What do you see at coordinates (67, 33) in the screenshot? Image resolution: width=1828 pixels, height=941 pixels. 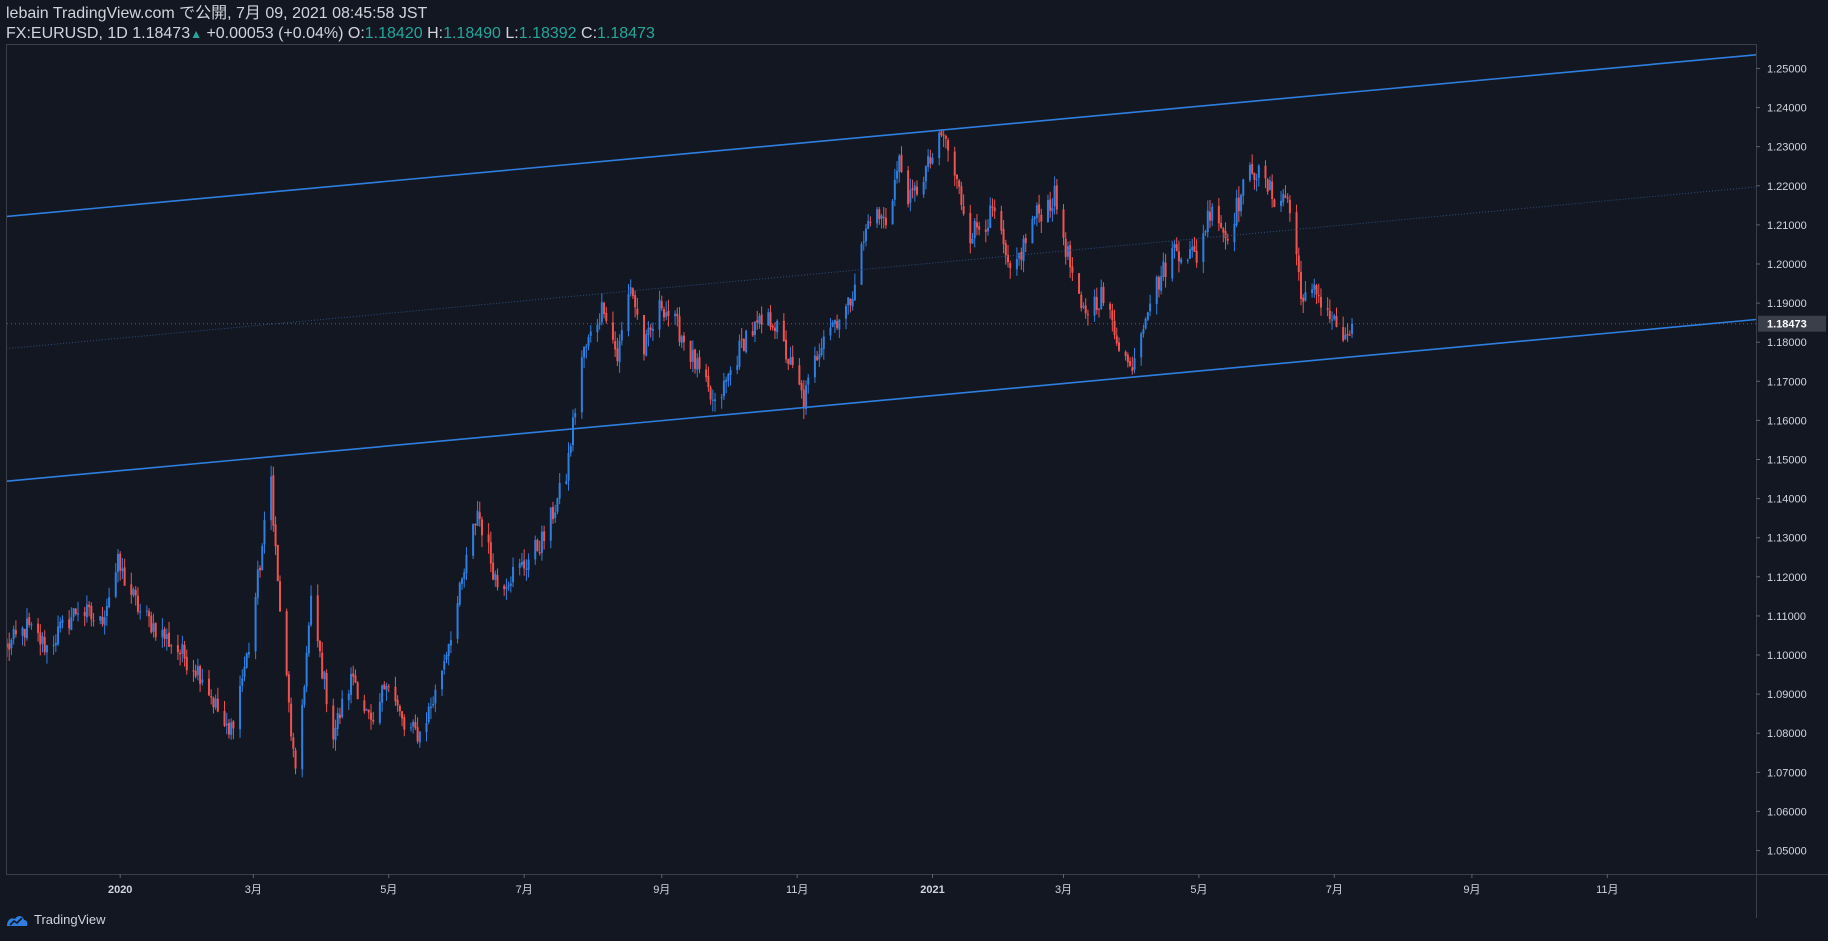 I see `symbol-label: FX:EURUSD, 1D` at bounding box center [67, 33].